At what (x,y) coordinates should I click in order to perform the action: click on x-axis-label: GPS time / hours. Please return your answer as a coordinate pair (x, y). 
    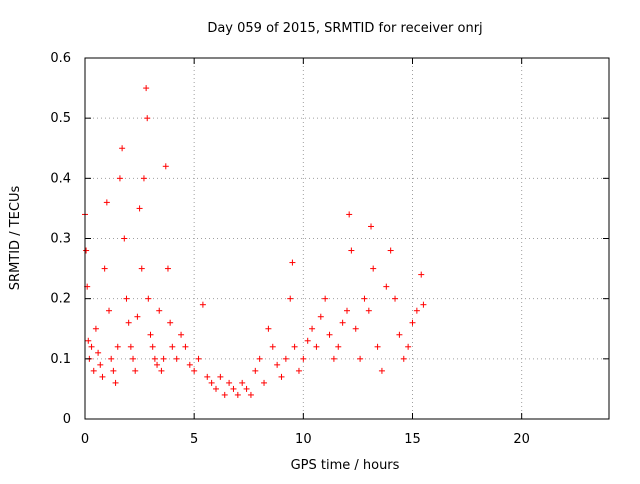
    Looking at the image, I should click on (345, 465).